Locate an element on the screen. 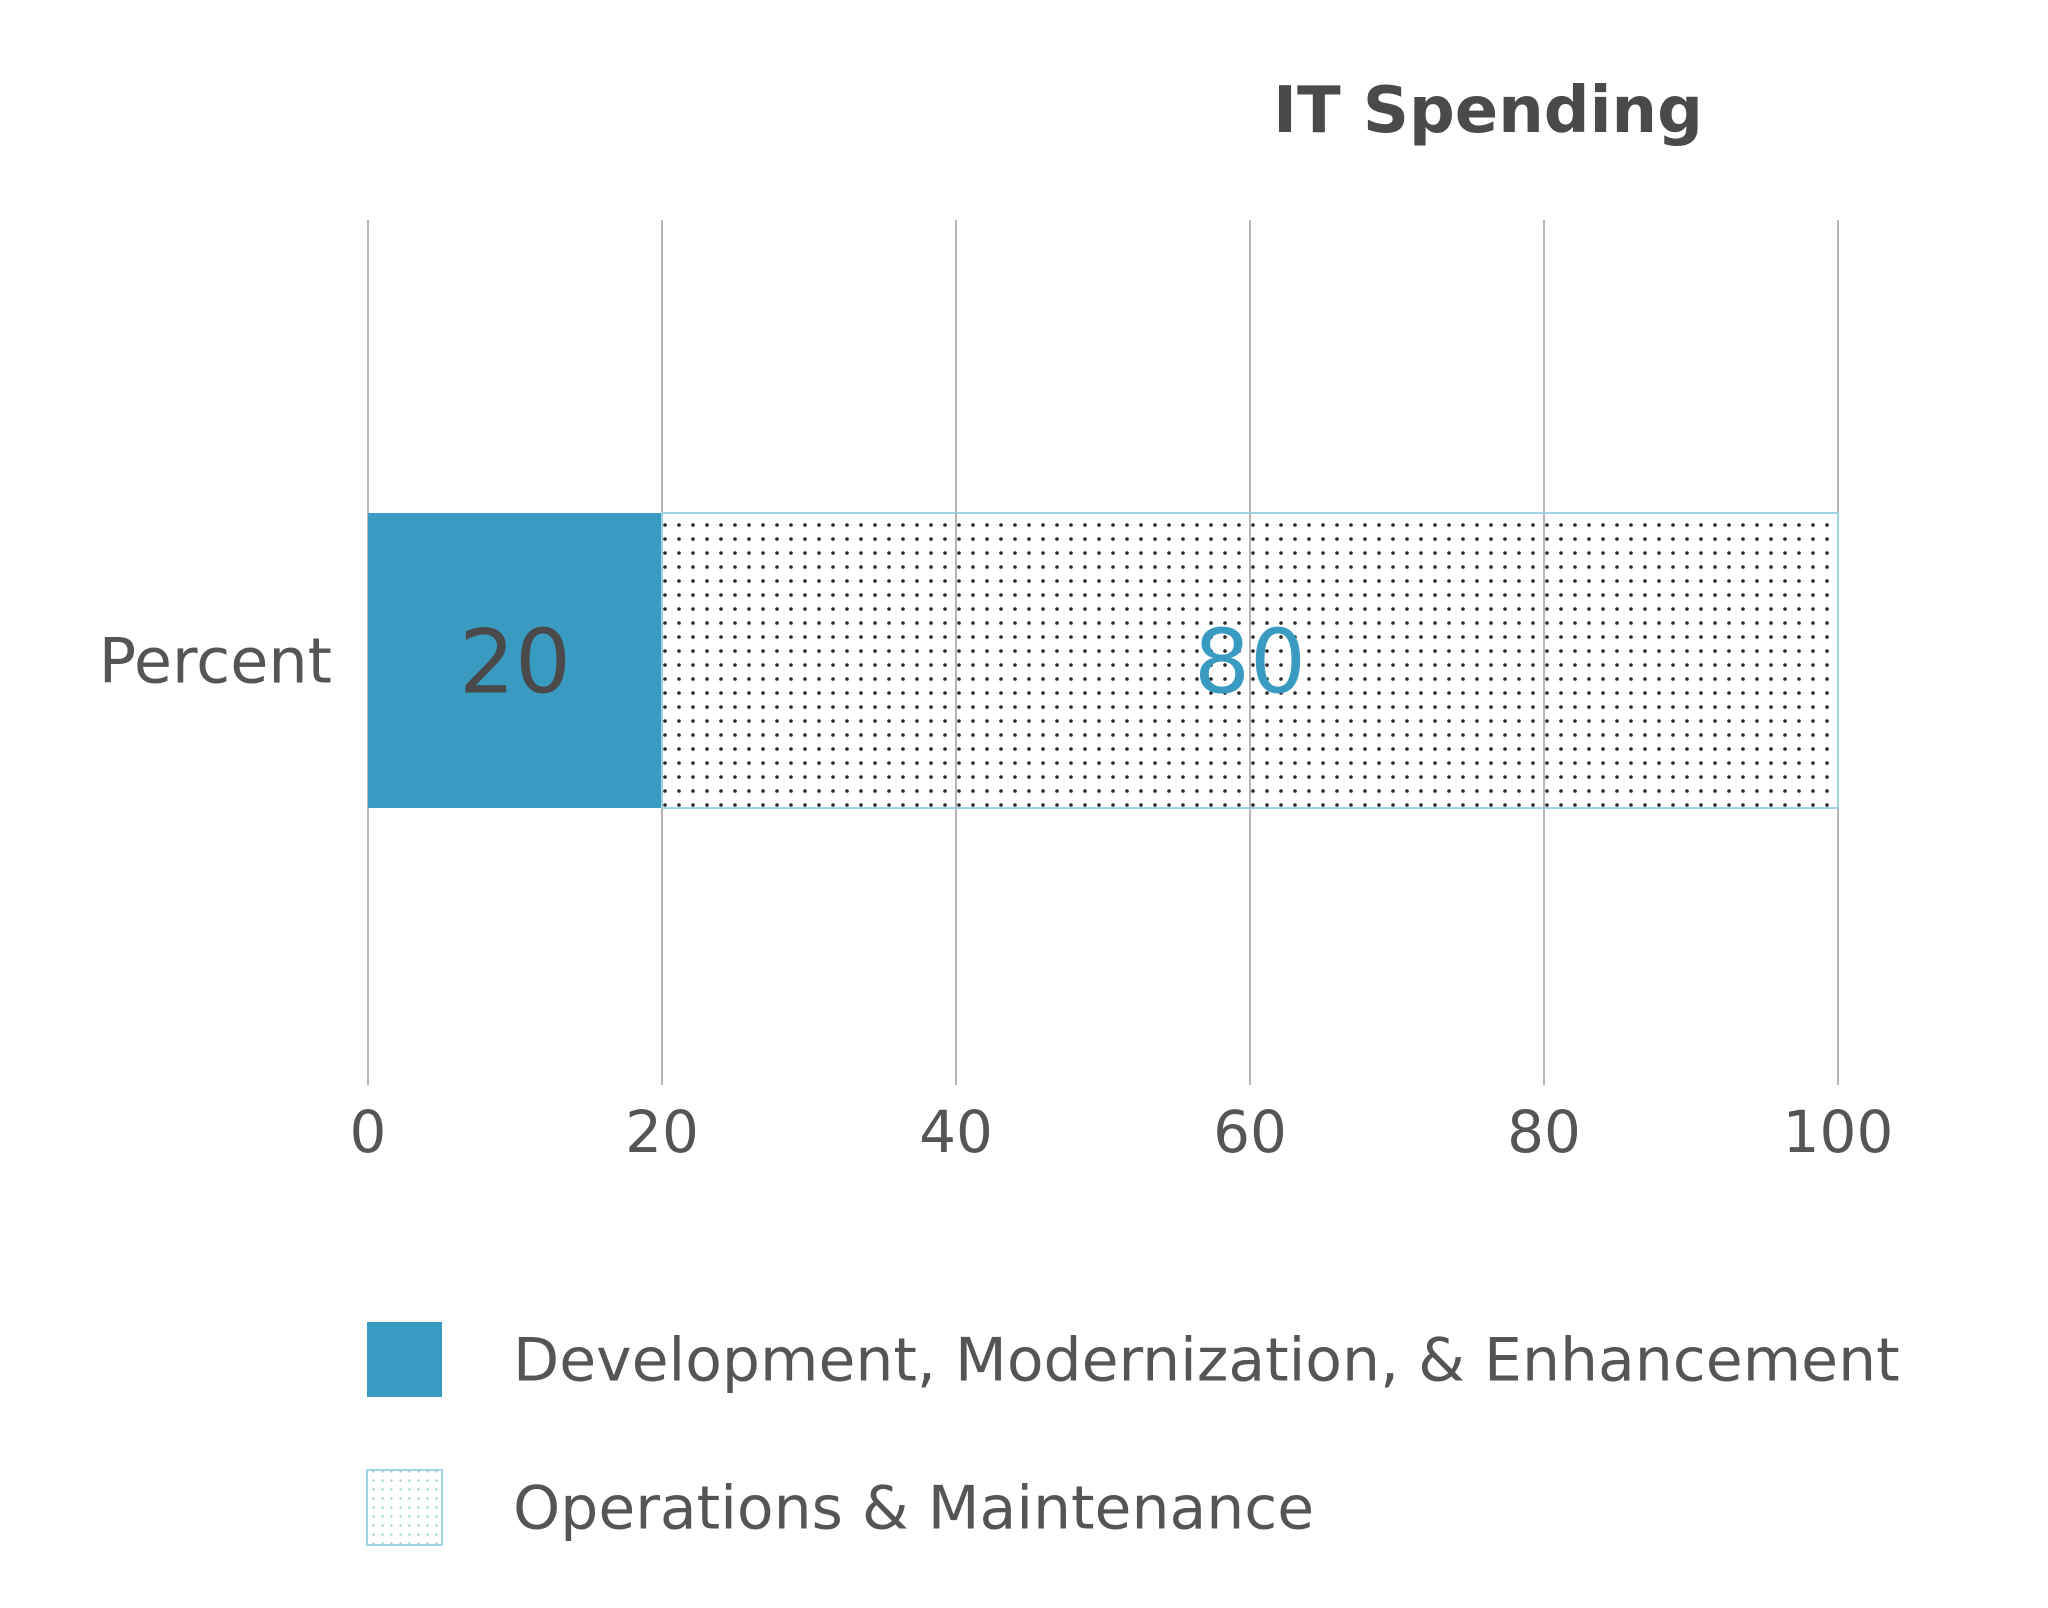 This screenshot has width=2048, height=1608. x-tick-label-40: 40 is located at coordinates (956, 1132).